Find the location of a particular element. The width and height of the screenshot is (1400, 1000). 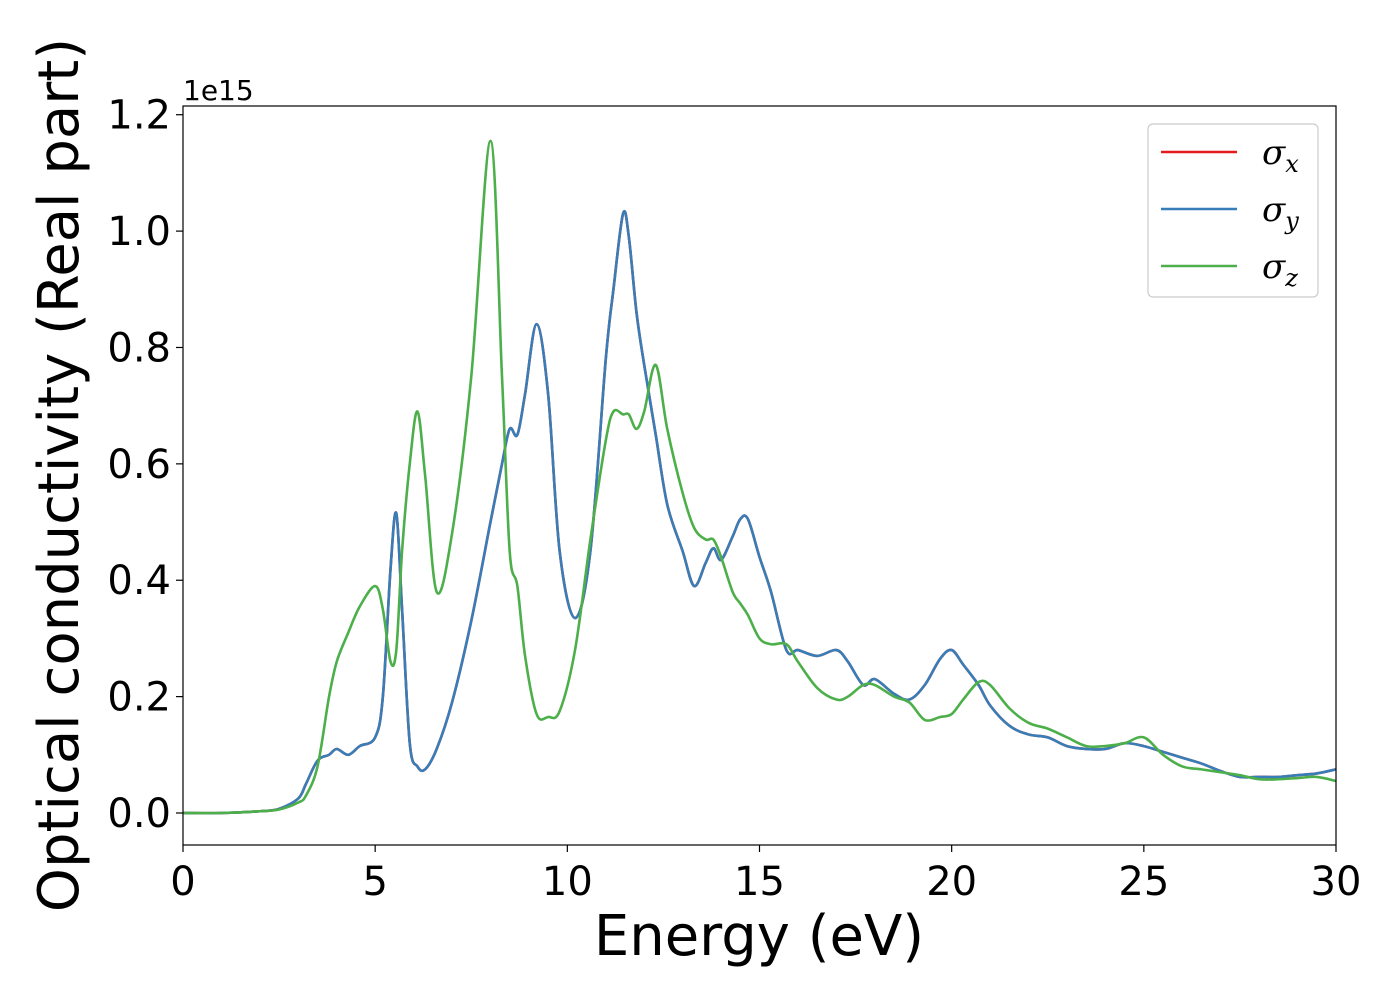

y-tick-label: 1.0 is located at coordinates (139, 232).